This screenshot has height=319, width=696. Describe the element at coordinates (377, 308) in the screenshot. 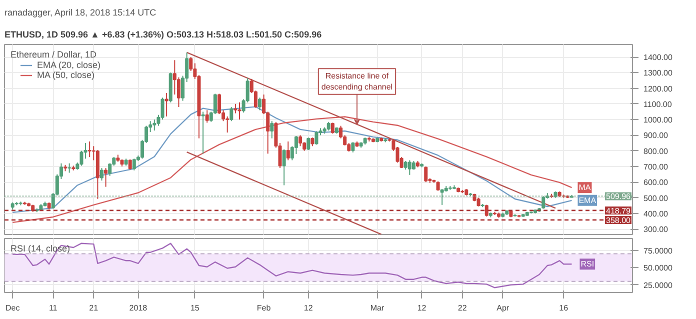

I see `x-tick-label: Mar` at that location.